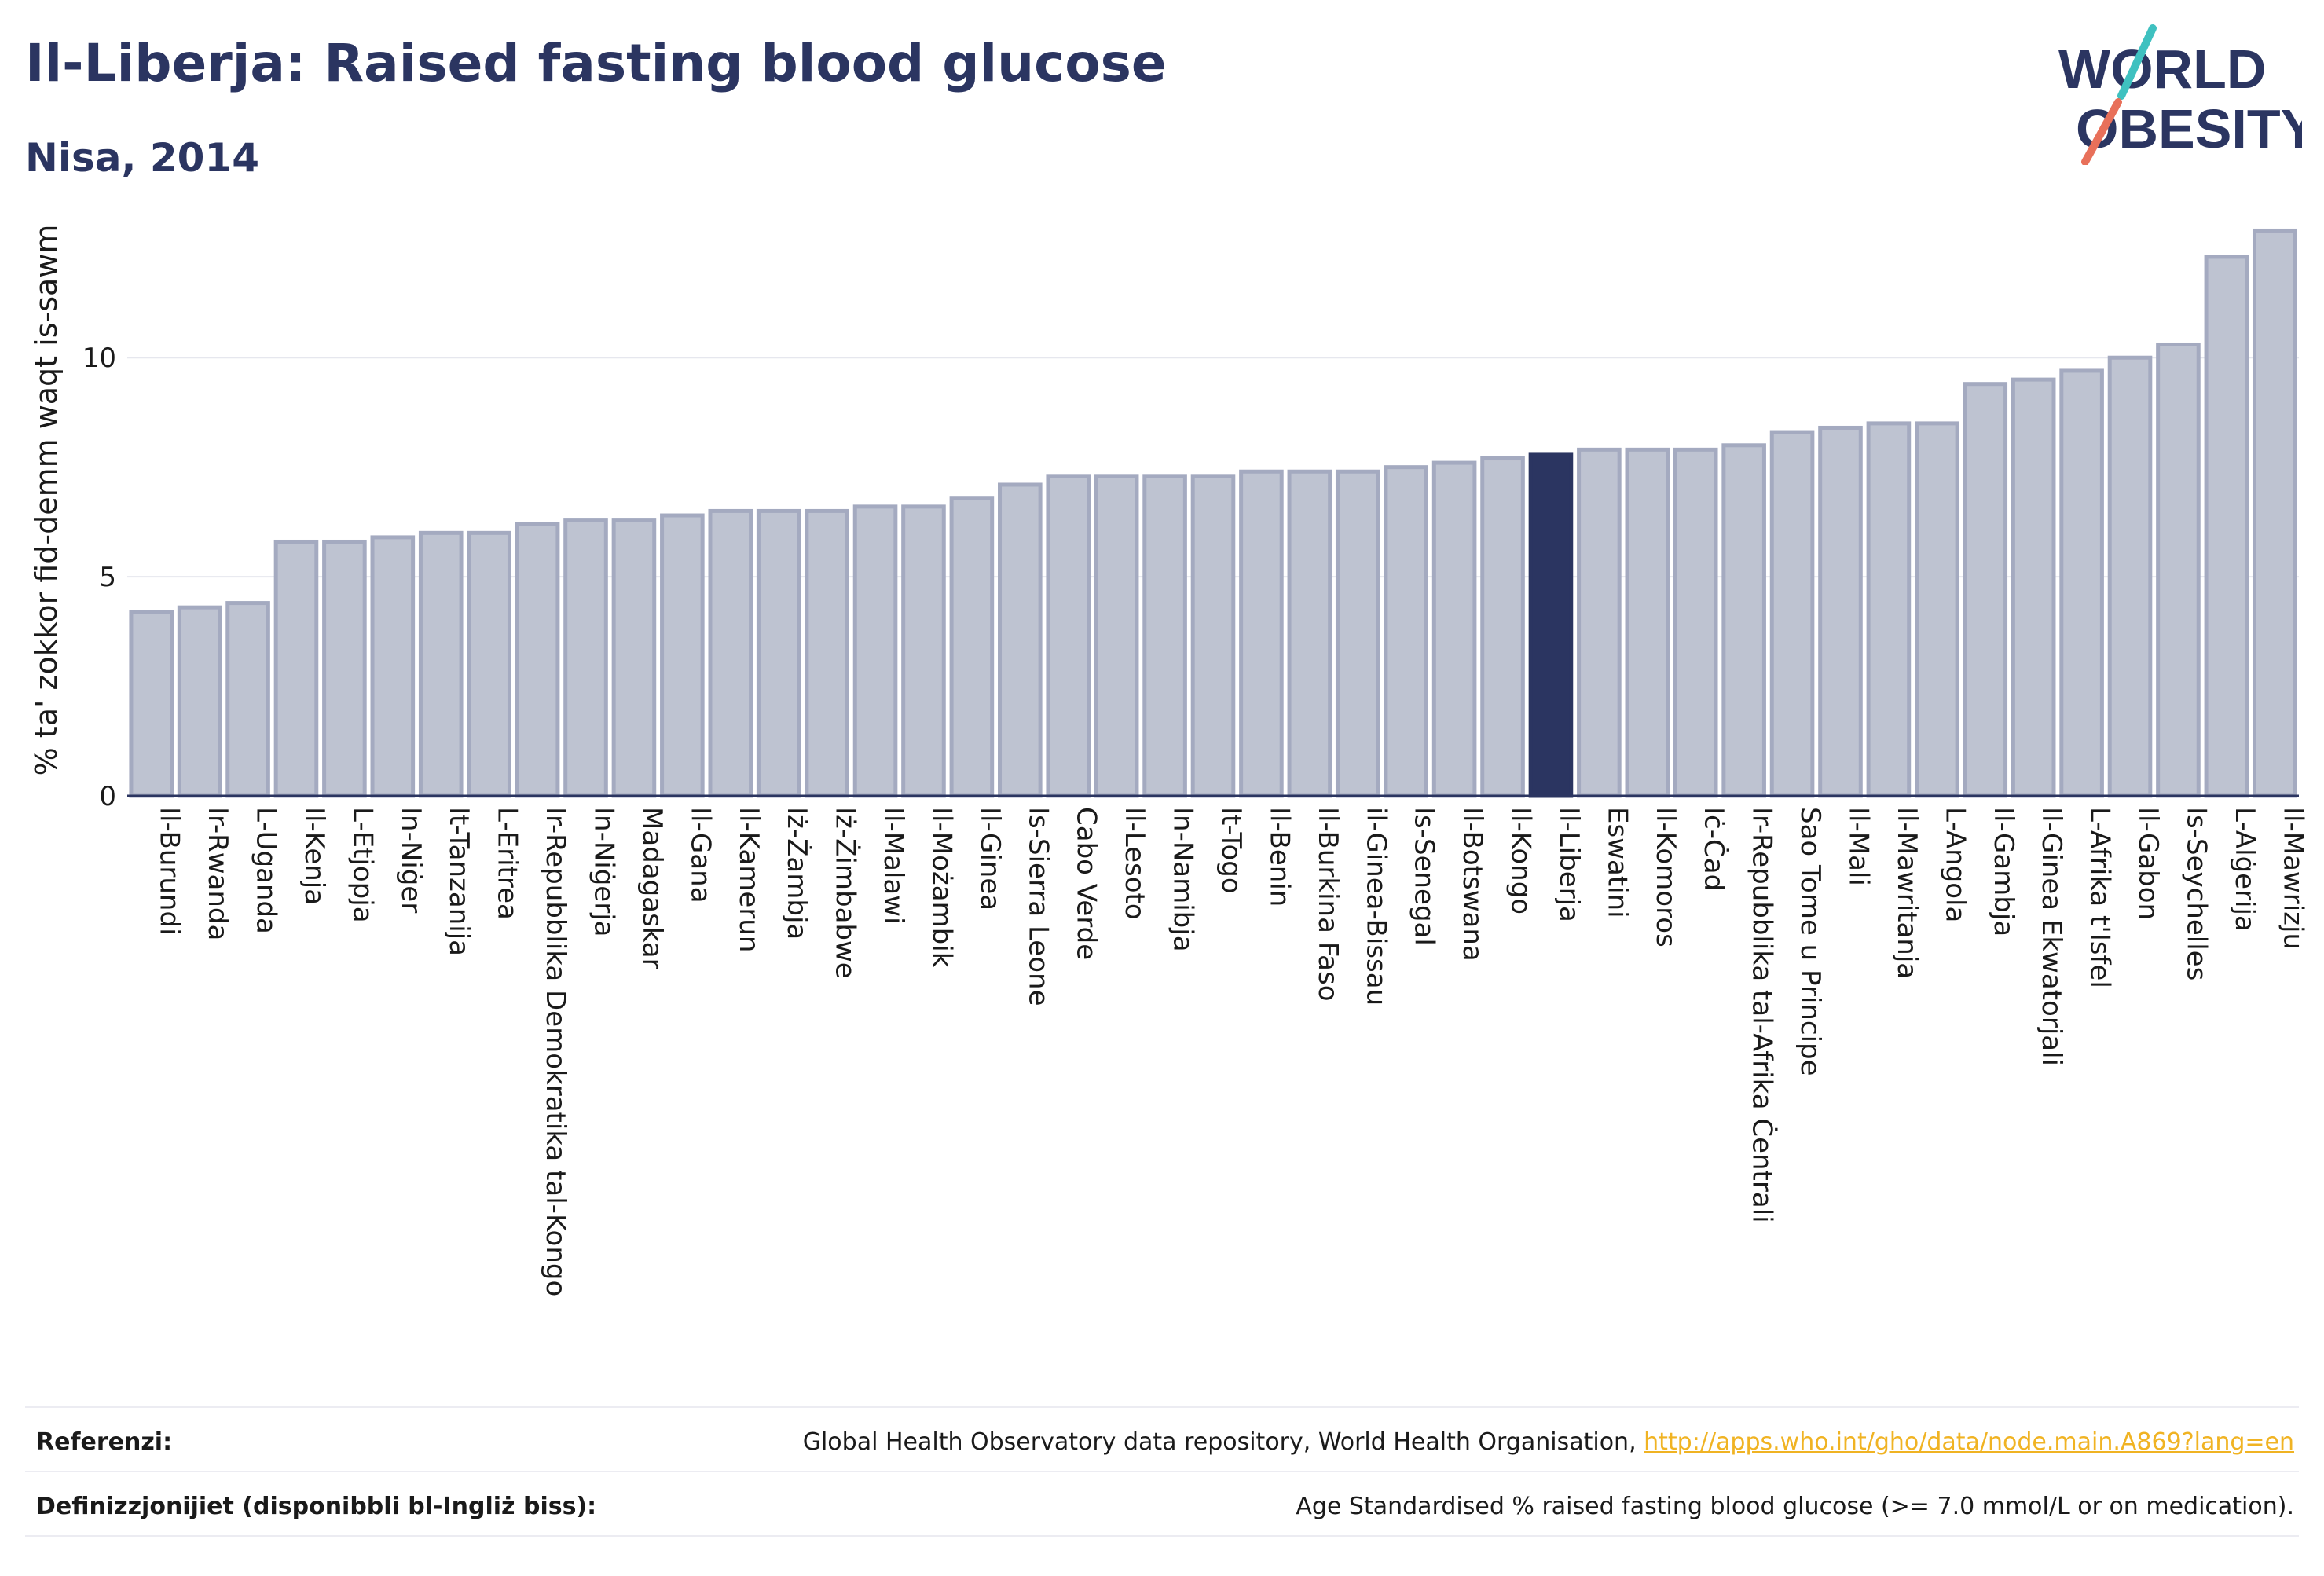  What do you see at coordinates (2196, 893) in the screenshot?
I see `x-tick-label: Is-Seychelles` at bounding box center [2196, 893].